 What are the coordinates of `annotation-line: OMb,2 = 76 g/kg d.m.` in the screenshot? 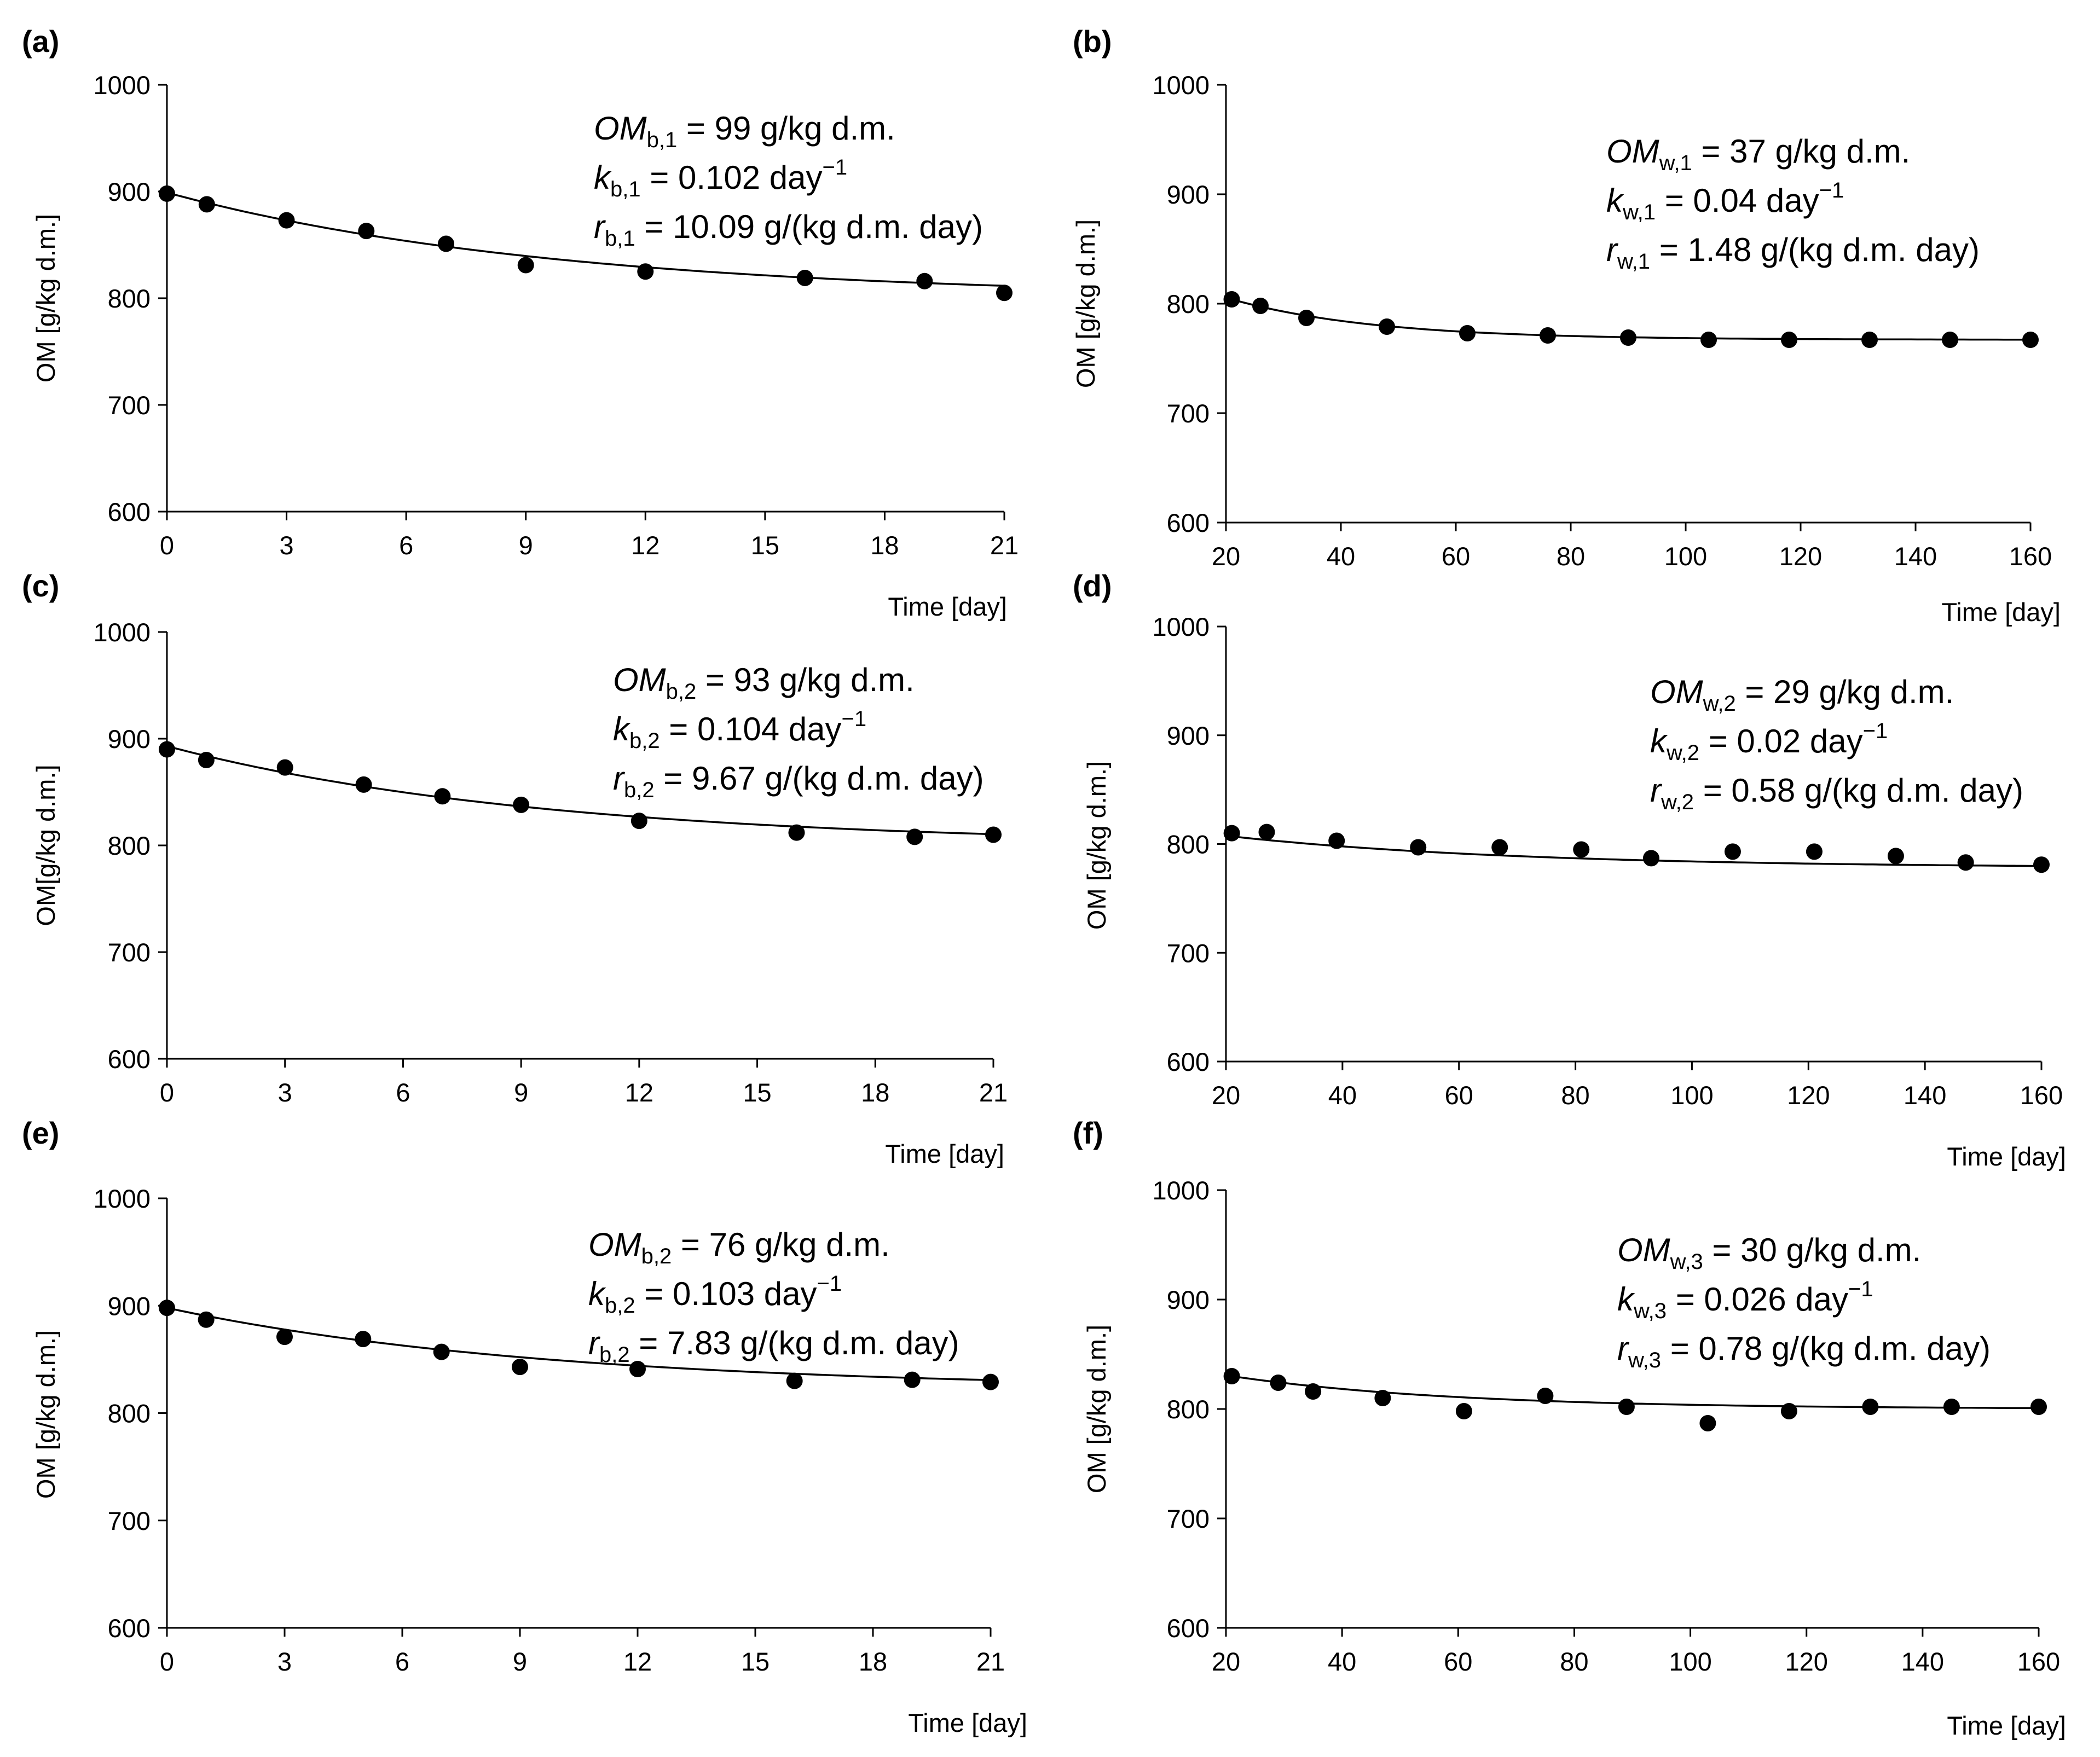 It's located at (739, 1247).